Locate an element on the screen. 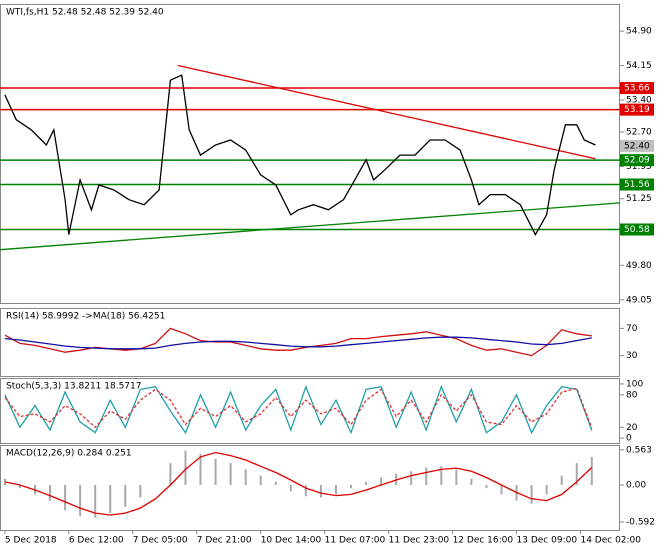 This screenshot has width=660, height=550. level-label: 51.56 is located at coordinates (637, 185).